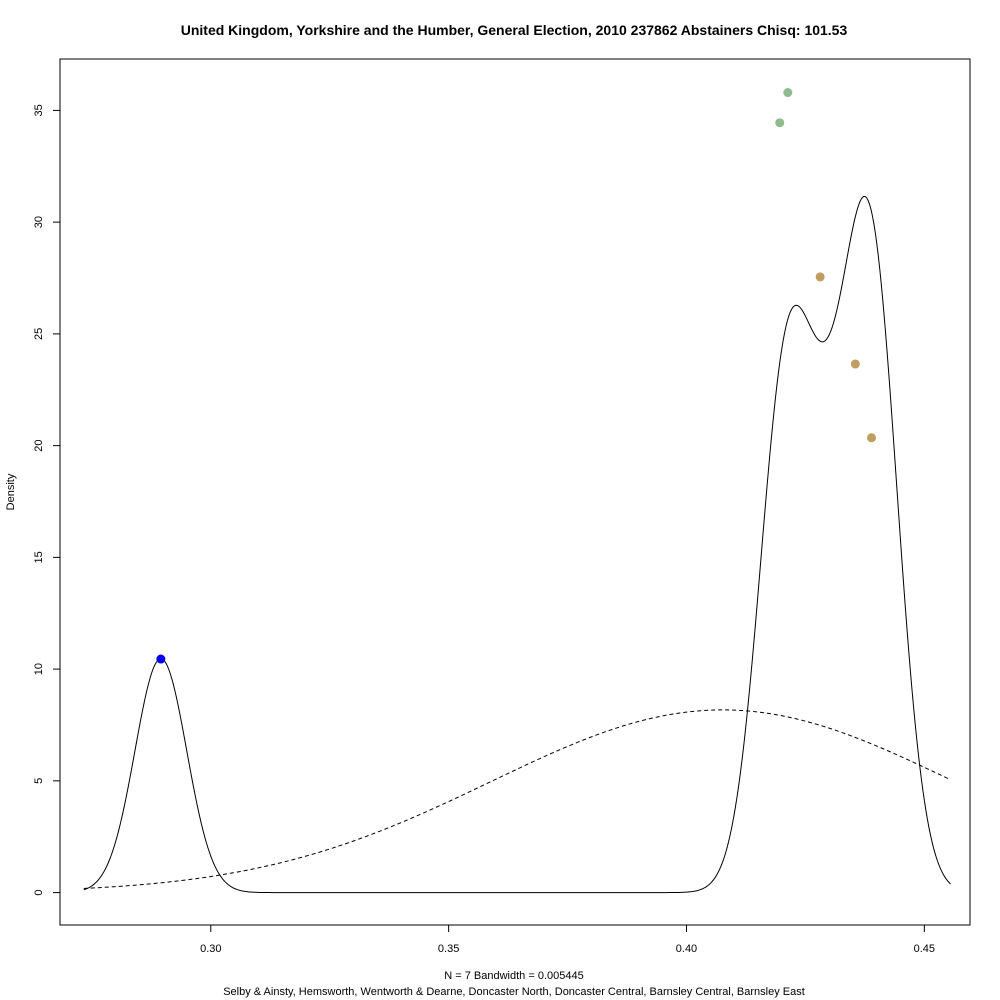 Image resolution: width=1000 pixels, height=1000 pixels. What do you see at coordinates (39, 110) in the screenshot?
I see `y-tick-label: 35` at bounding box center [39, 110].